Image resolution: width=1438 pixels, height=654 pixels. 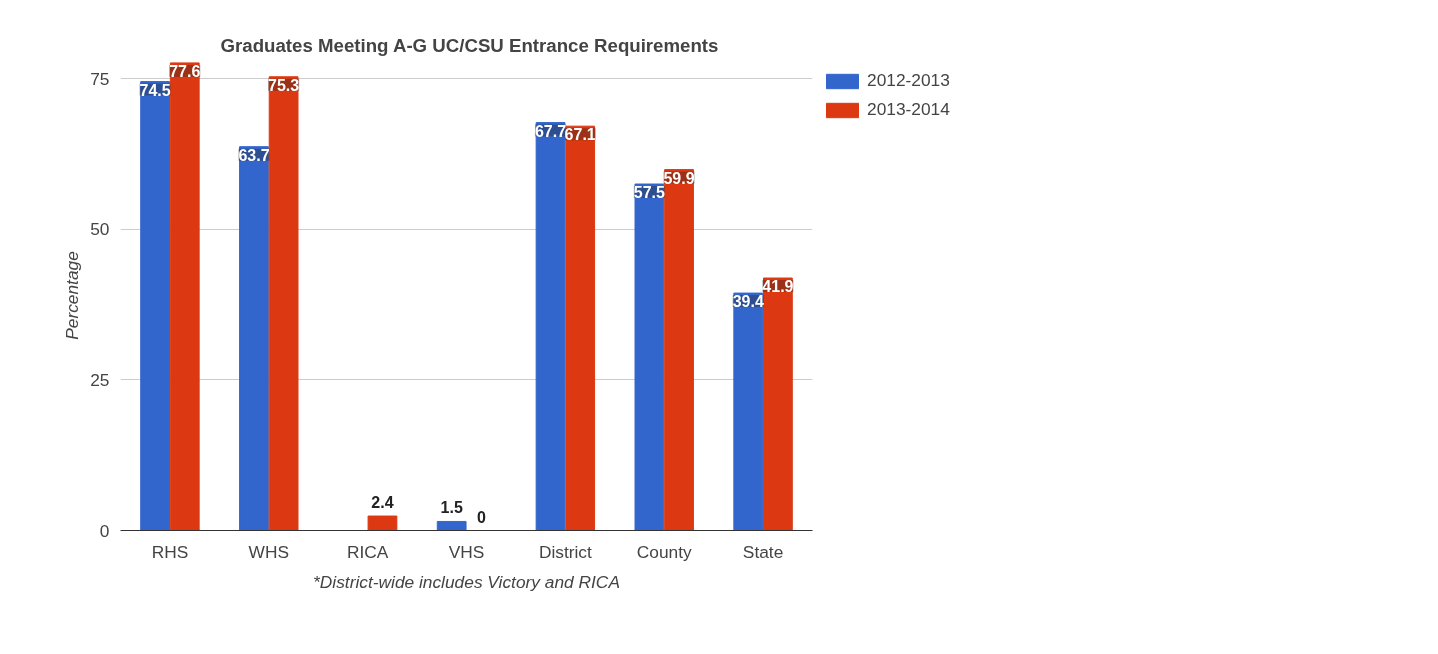 I want to click on chart-title: Graduates Meeting A-G UC/CSU Entrance Requirements, so click(x=469, y=45).